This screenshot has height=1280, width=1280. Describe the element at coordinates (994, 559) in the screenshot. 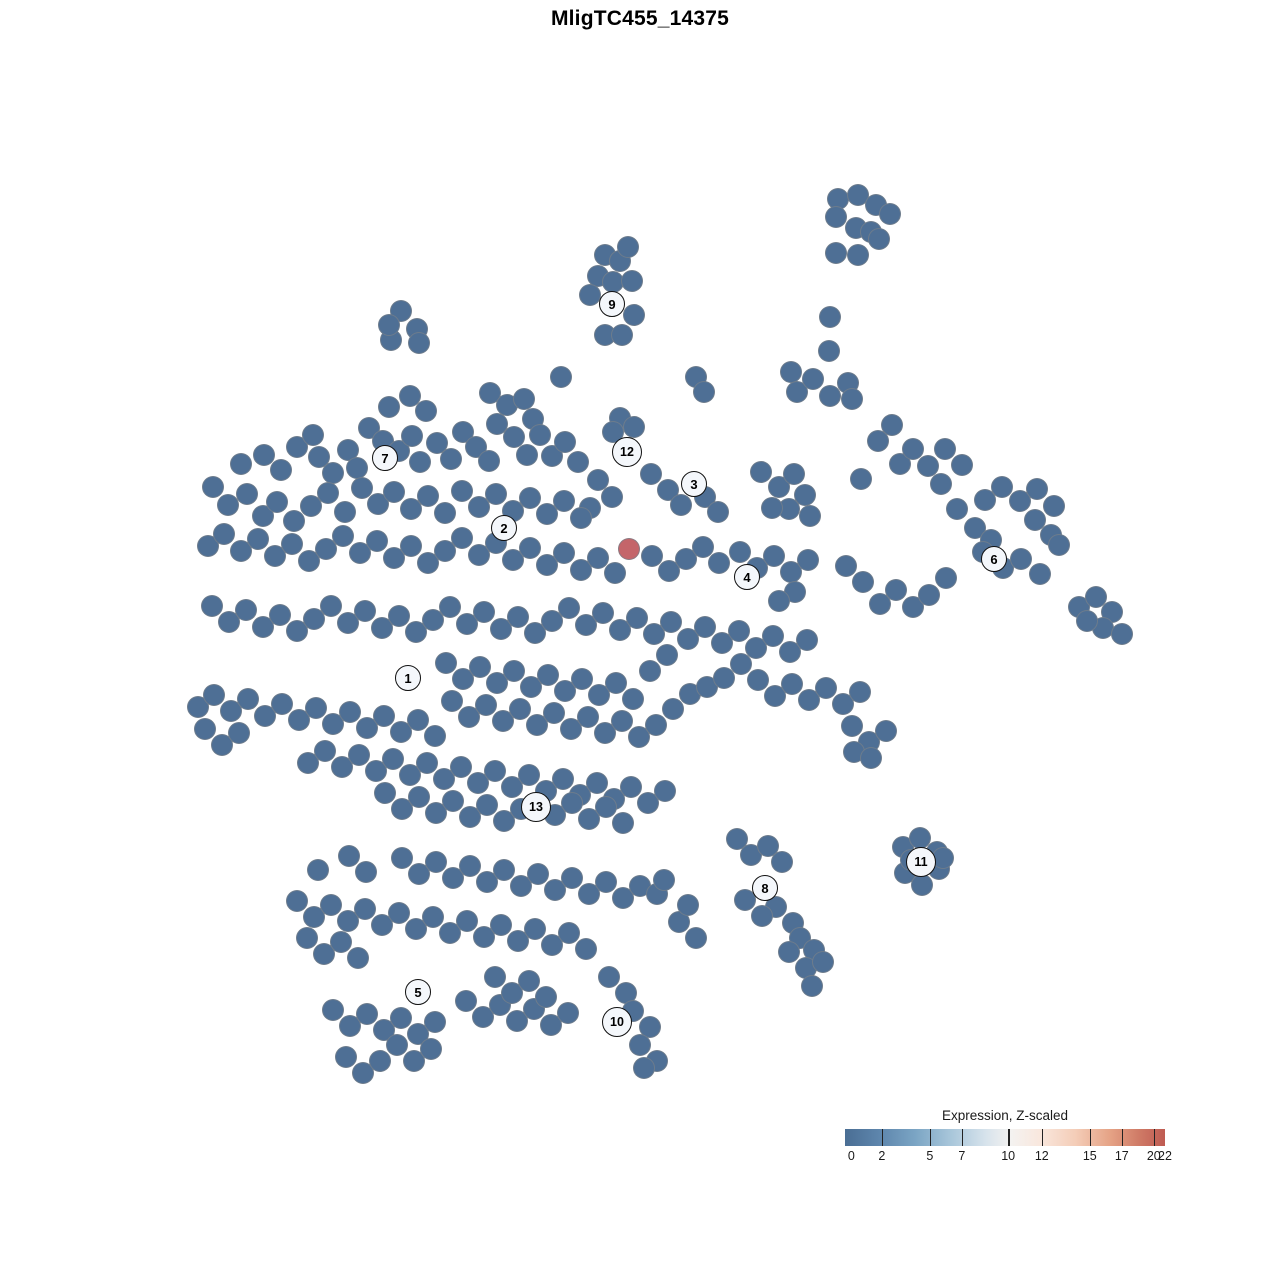

I see `cluster-label-6: 6` at that location.